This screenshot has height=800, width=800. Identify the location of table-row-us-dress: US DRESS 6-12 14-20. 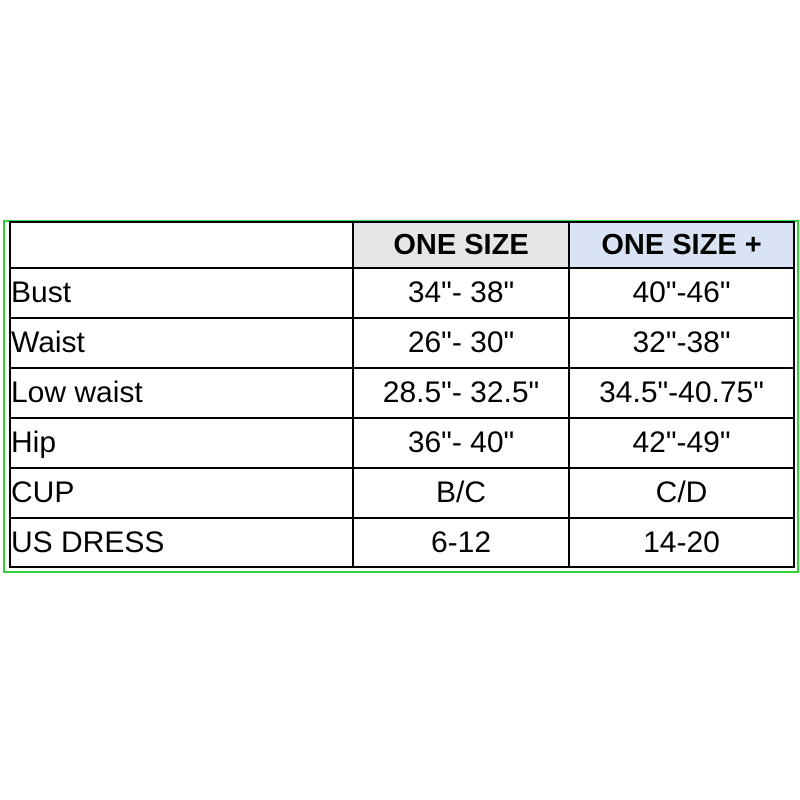
(402, 542).